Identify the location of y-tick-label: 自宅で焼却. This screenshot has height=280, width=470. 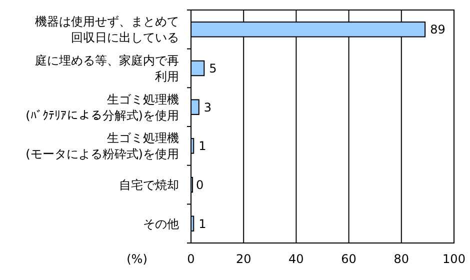
(149, 185).